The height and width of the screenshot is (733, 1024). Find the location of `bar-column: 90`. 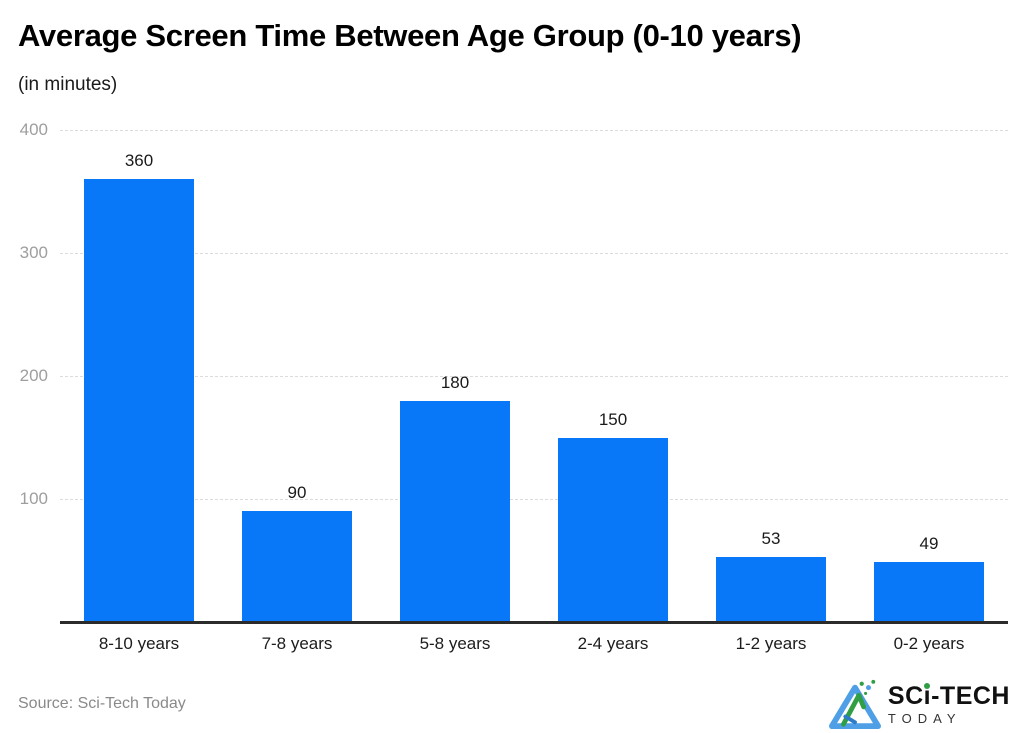

bar-column: 90 is located at coordinates (297, 376).